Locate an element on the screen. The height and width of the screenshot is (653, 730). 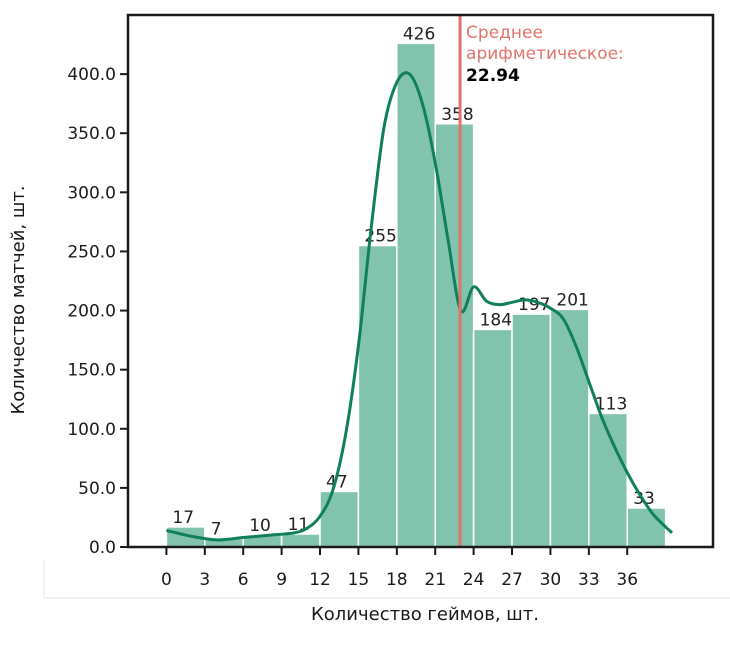
x-axis: 0 3 6 9 12 15 18 21 24 27 30 33 36 is located at coordinates (399, 568).